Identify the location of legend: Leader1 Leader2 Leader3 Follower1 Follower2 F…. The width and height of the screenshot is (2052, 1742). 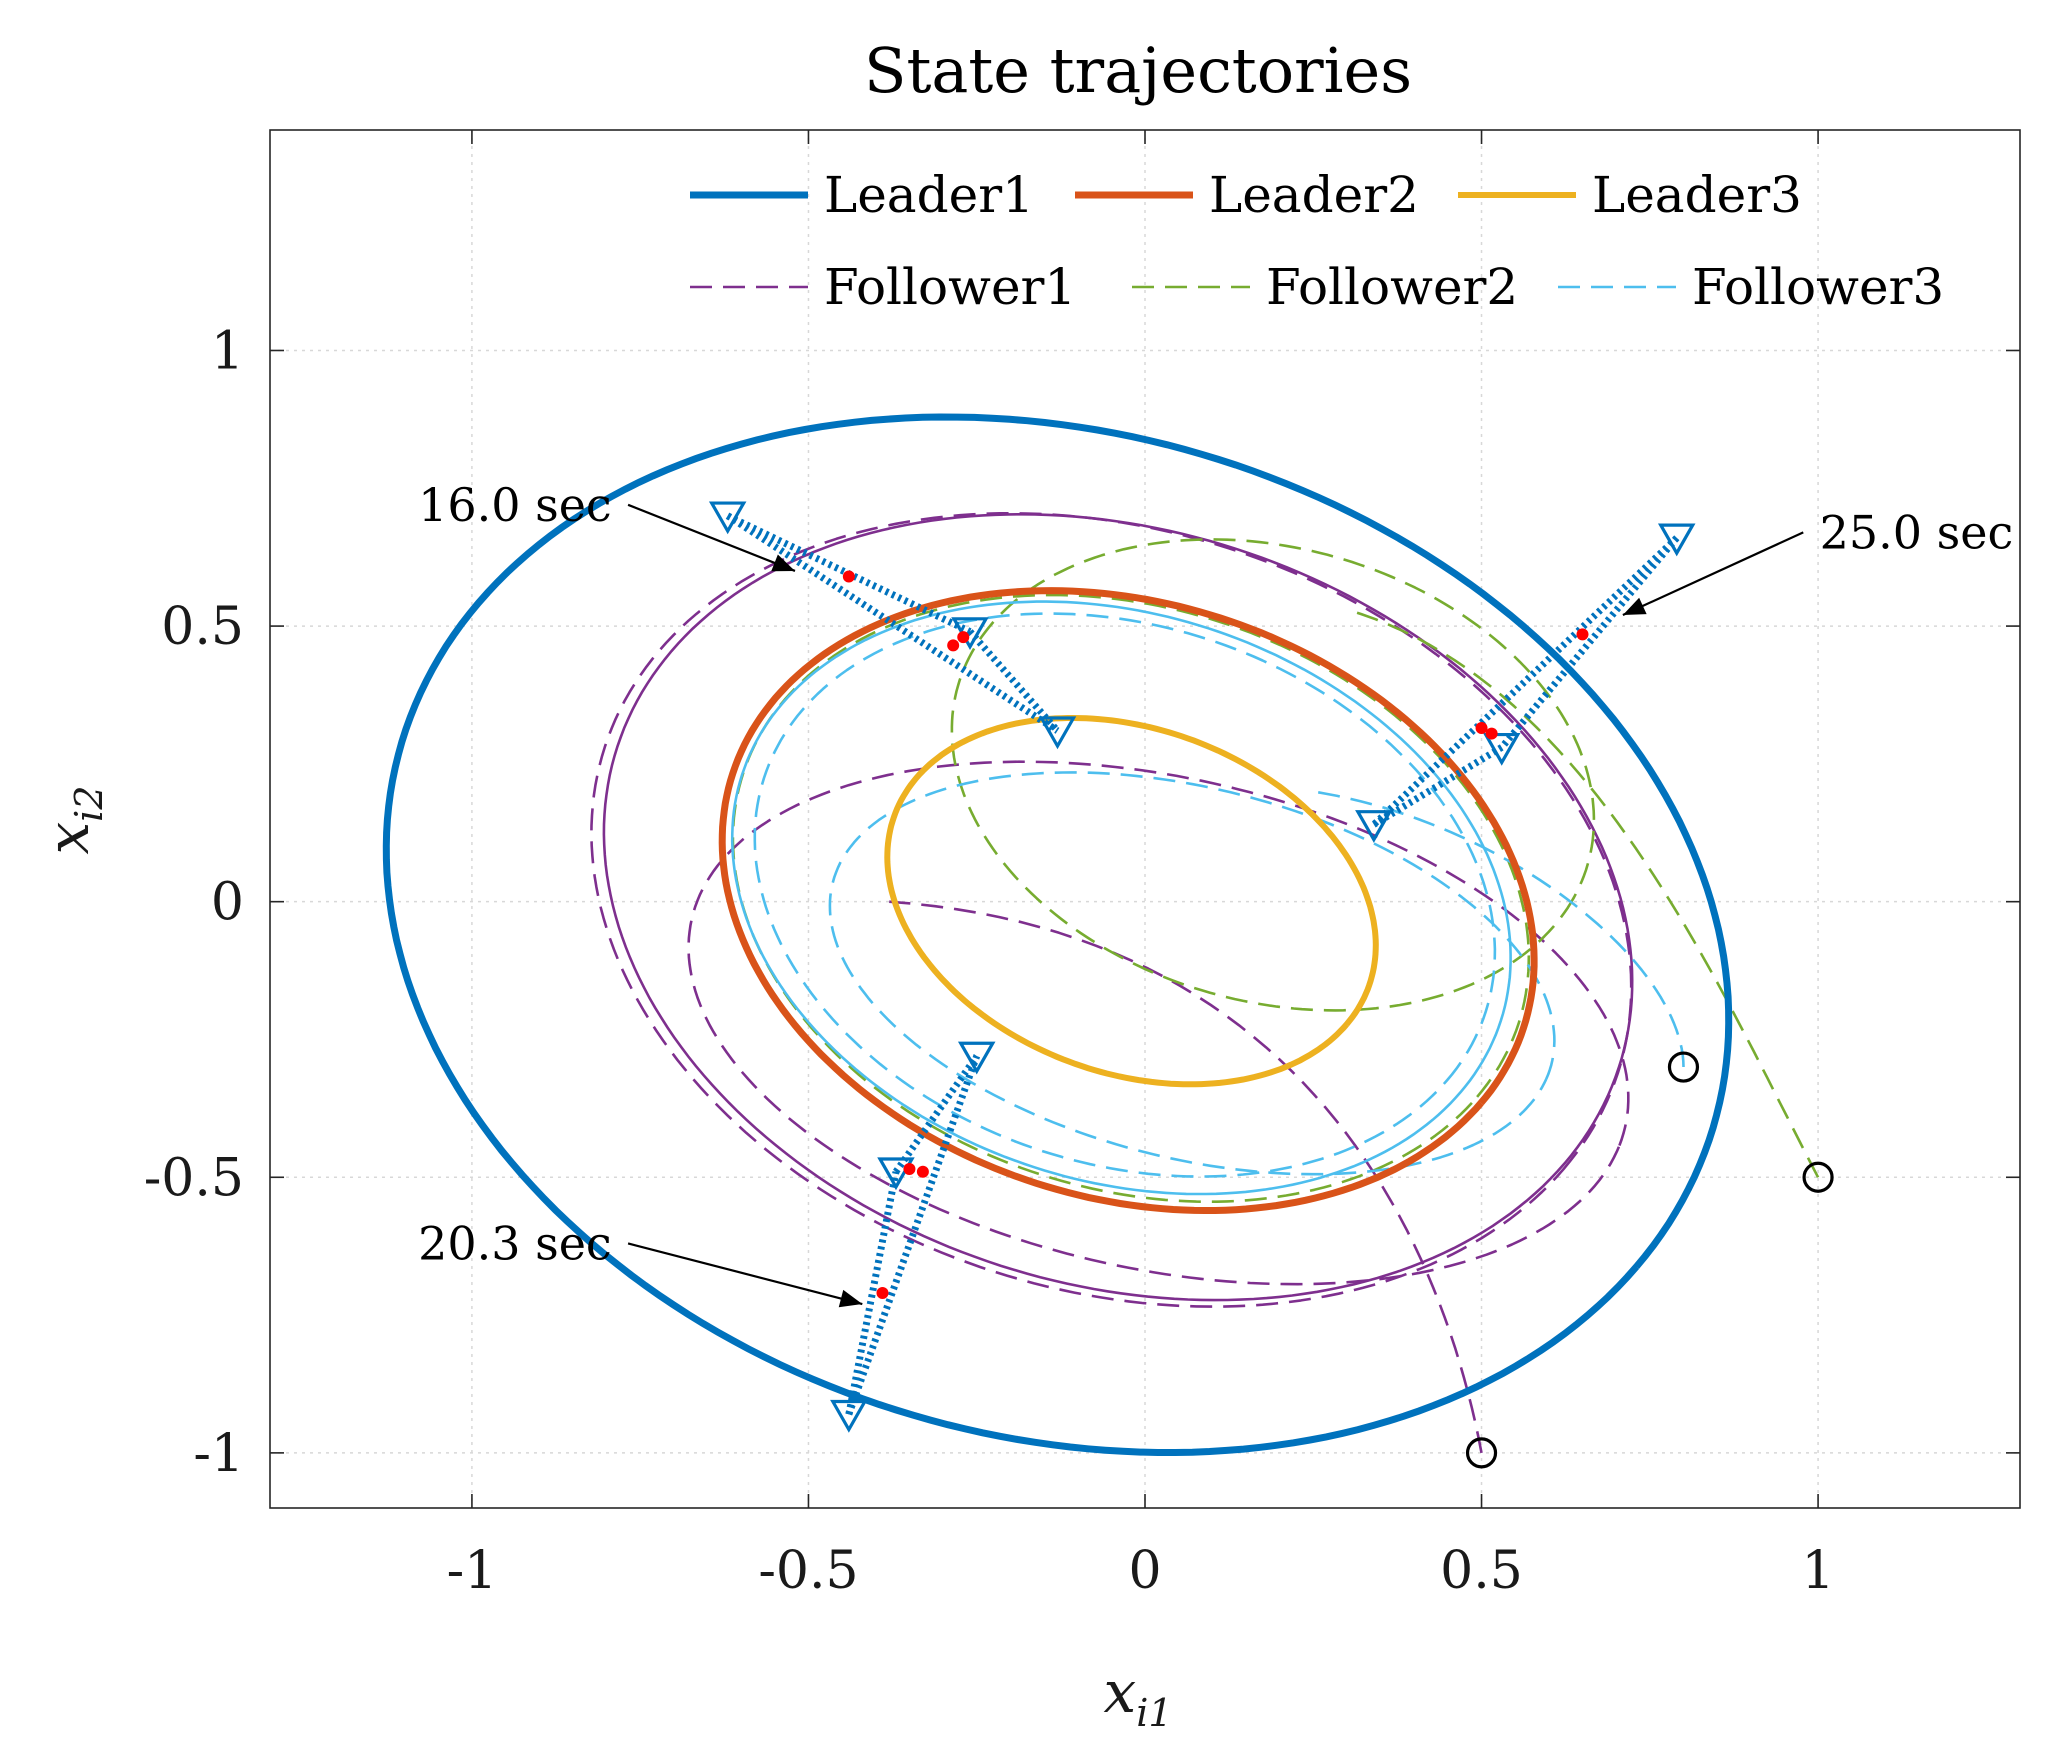
(1317, 241).